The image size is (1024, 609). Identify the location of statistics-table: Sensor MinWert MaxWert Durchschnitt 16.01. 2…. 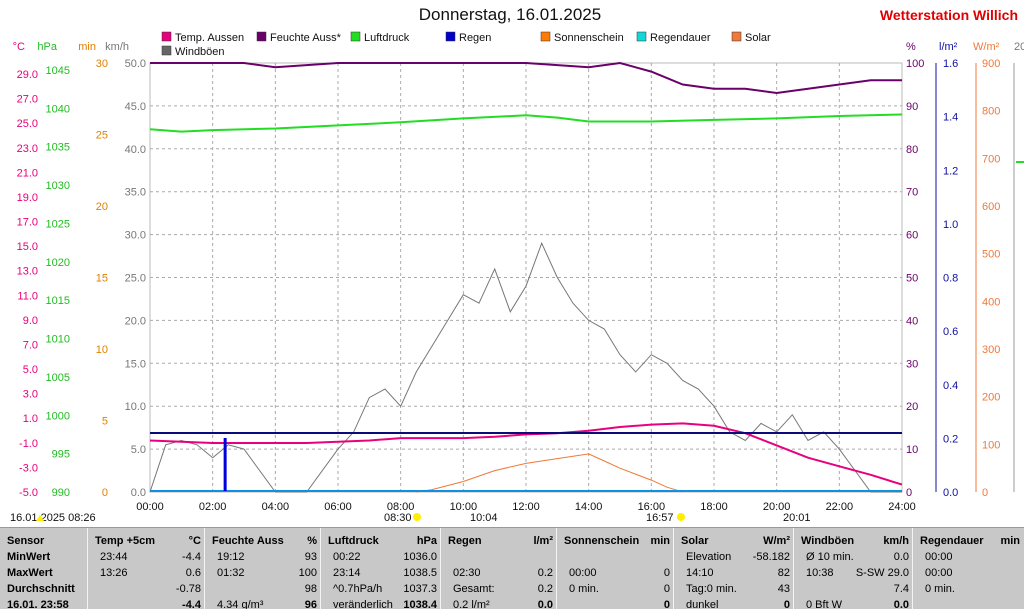
(512, 568).